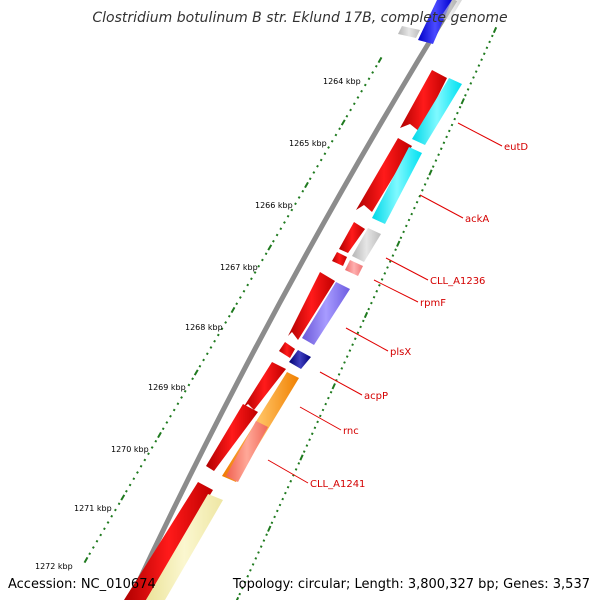  What do you see at coordinates (516, 147) in the screenshot?
I see `label-eutD: eutD` at bounding box center [516, 147].